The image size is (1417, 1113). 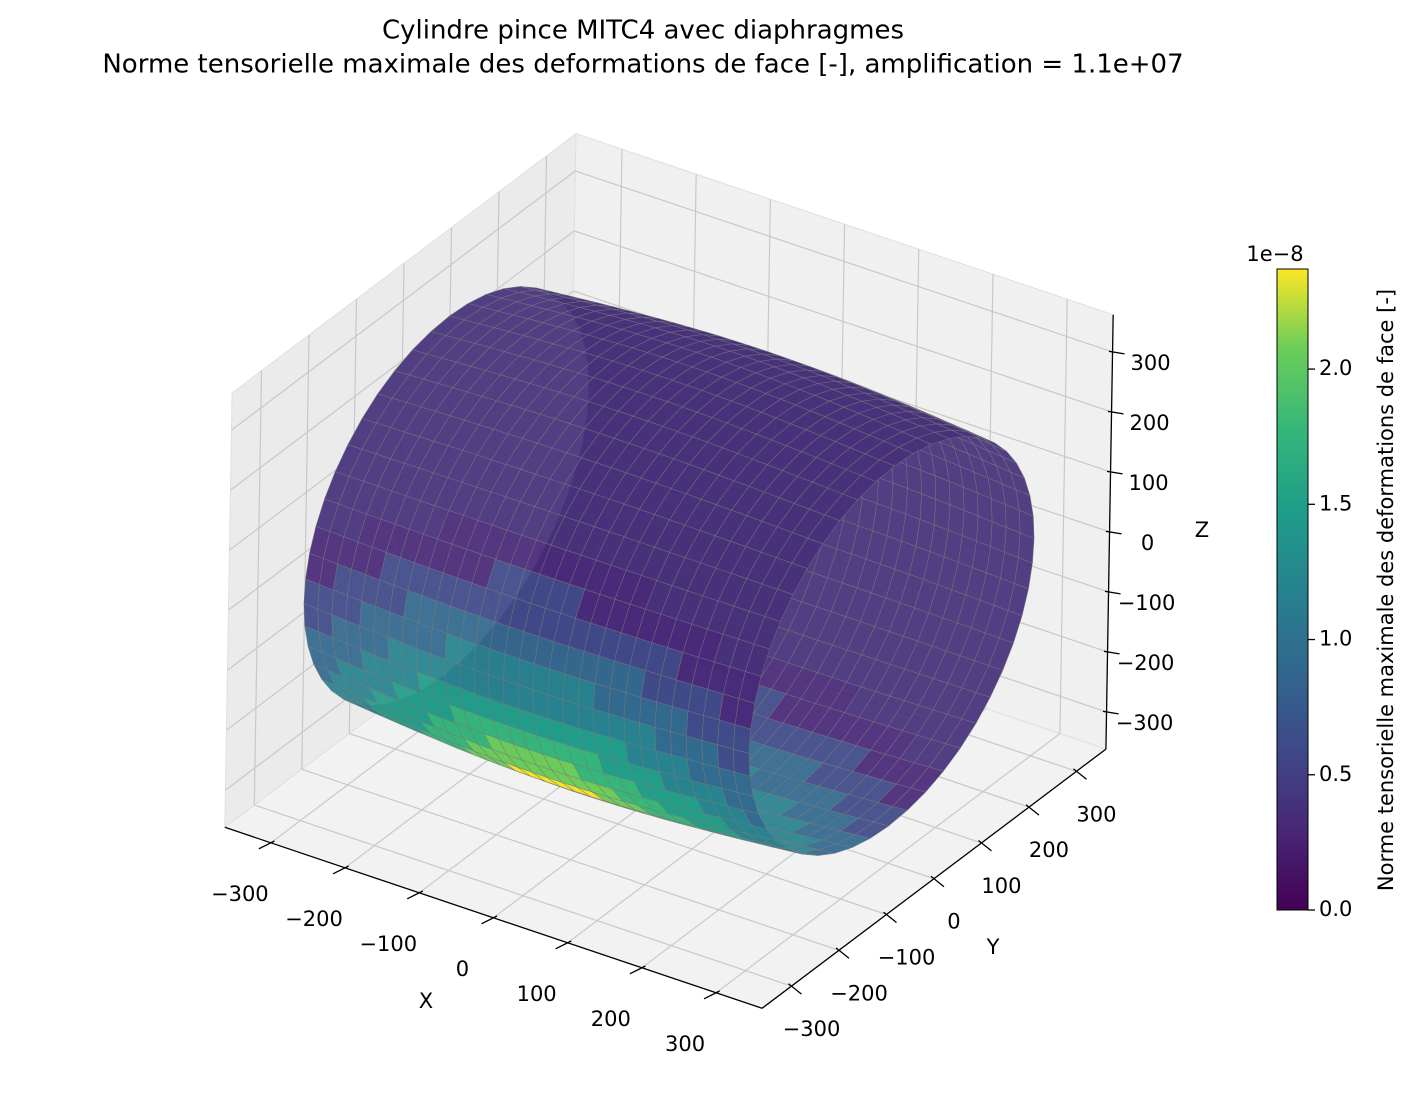 I want to click on z-axis-label: Z, so click(x=1202, y=530).